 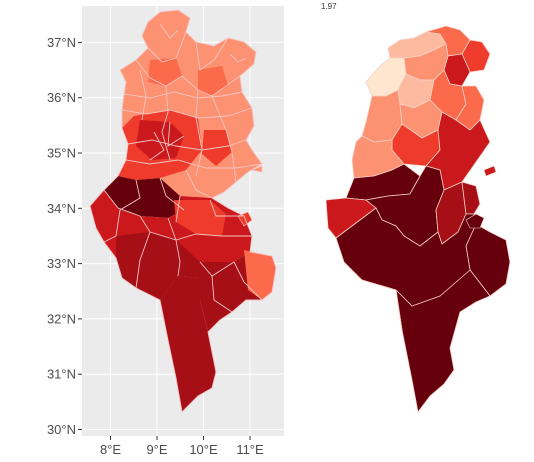 What do you see at coordinates (110, 449) in the screenshot?
I see `x-tick-label: 8°E` at bounding box center [110, 449].